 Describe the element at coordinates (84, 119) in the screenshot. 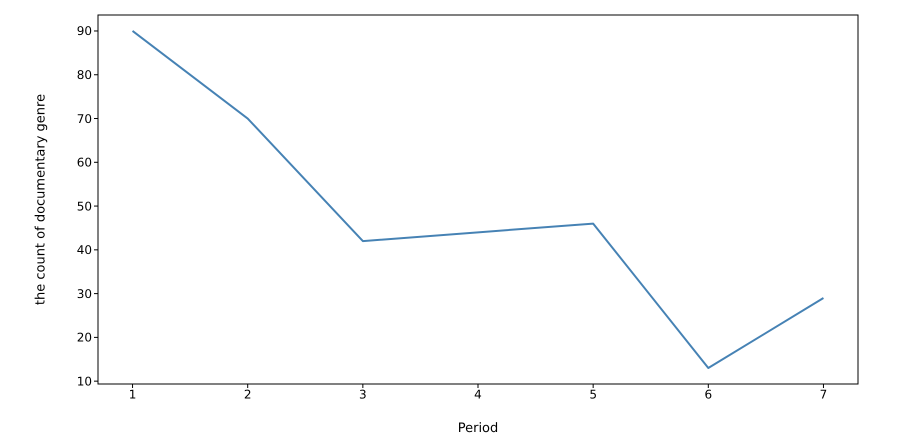

I see `y-tick-label: 70` at that location.